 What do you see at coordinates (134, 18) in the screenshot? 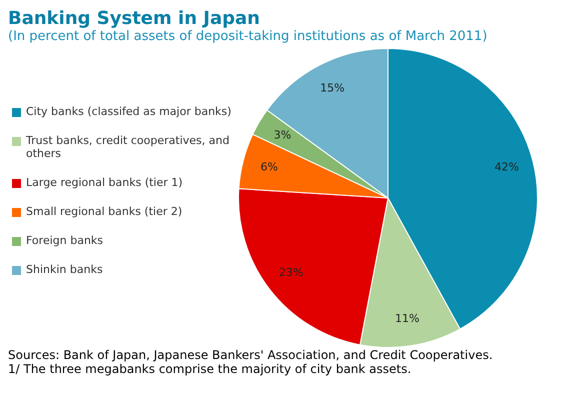
I see `chart-title: Banking System in Japan` at bounding box center [134, 18].